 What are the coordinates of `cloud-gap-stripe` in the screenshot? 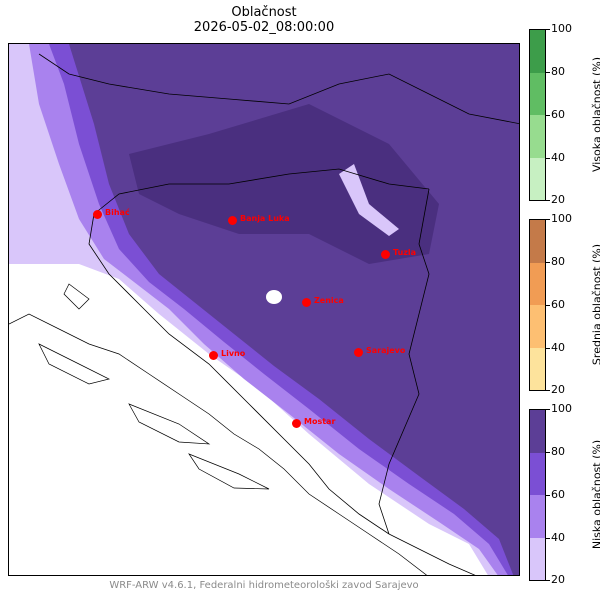 It's located at (369, 200).